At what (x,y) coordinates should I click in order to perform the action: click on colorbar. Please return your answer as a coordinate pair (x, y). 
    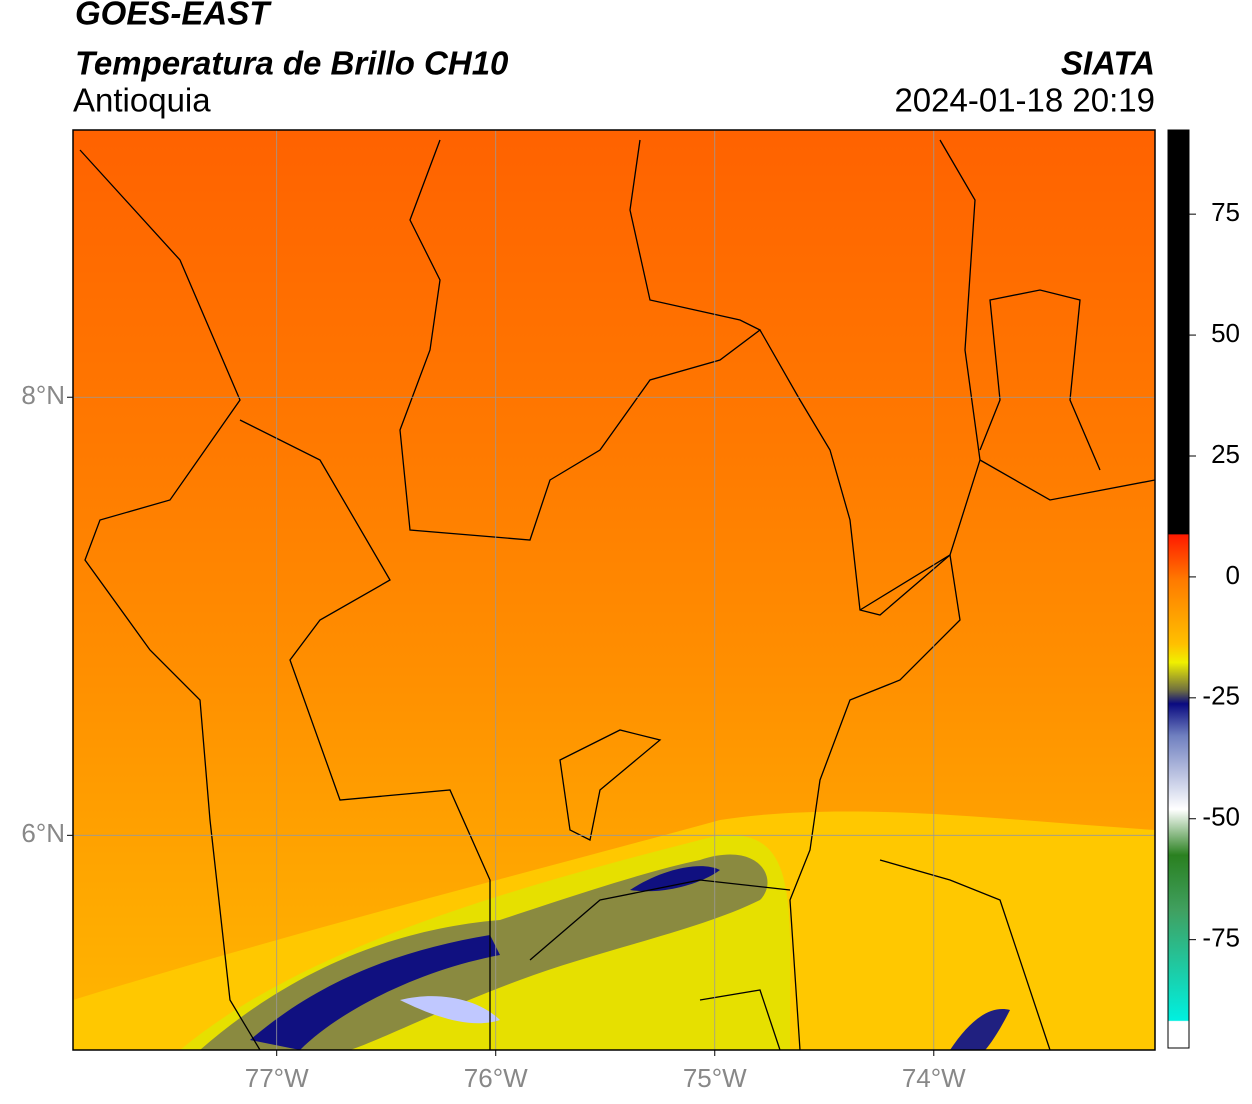
    Looking at the image, I should click on (1178, 589).